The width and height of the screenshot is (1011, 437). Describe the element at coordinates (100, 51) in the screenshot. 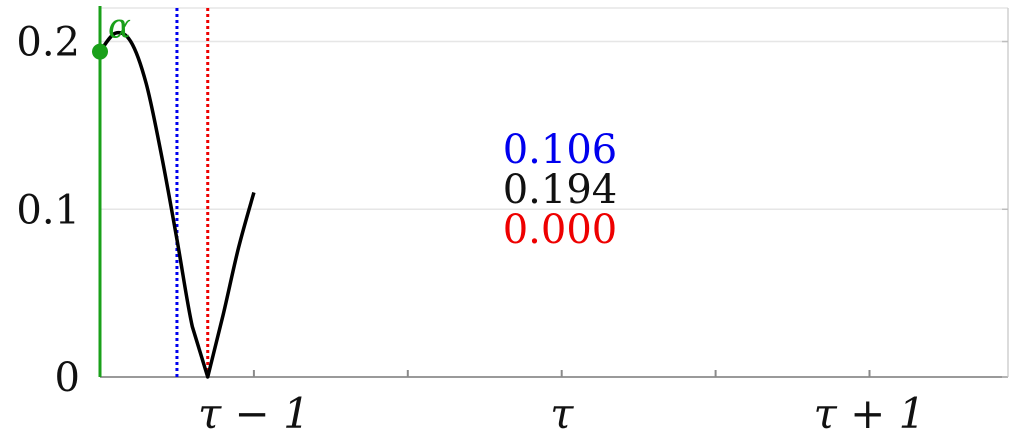

I see `alpha-point` at that location.